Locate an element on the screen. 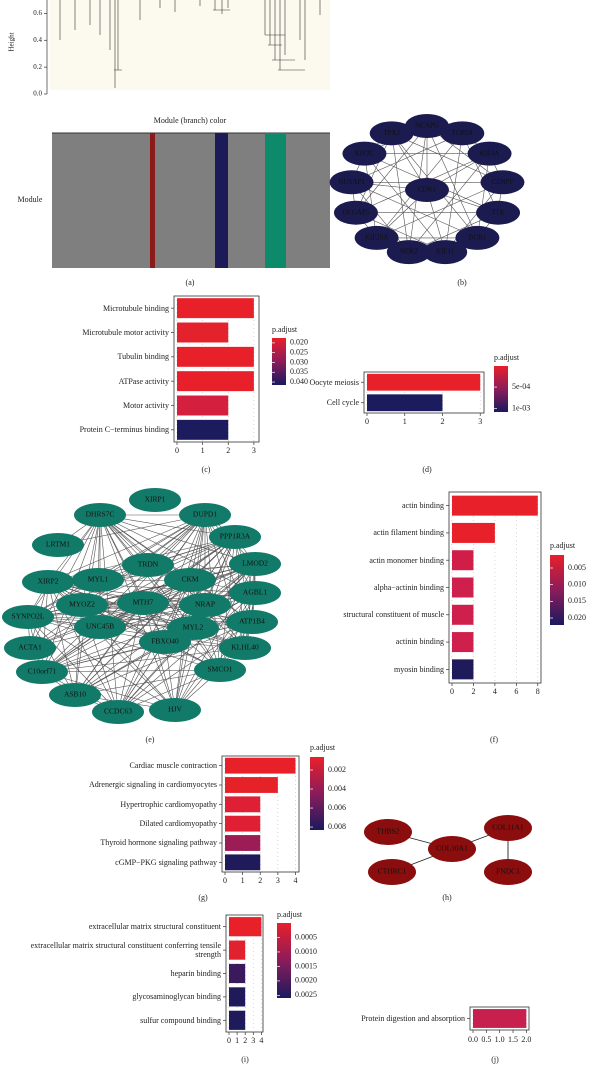 The image size is (592, 1067). panel-label: (i) is located at coordinates (245, 1059).